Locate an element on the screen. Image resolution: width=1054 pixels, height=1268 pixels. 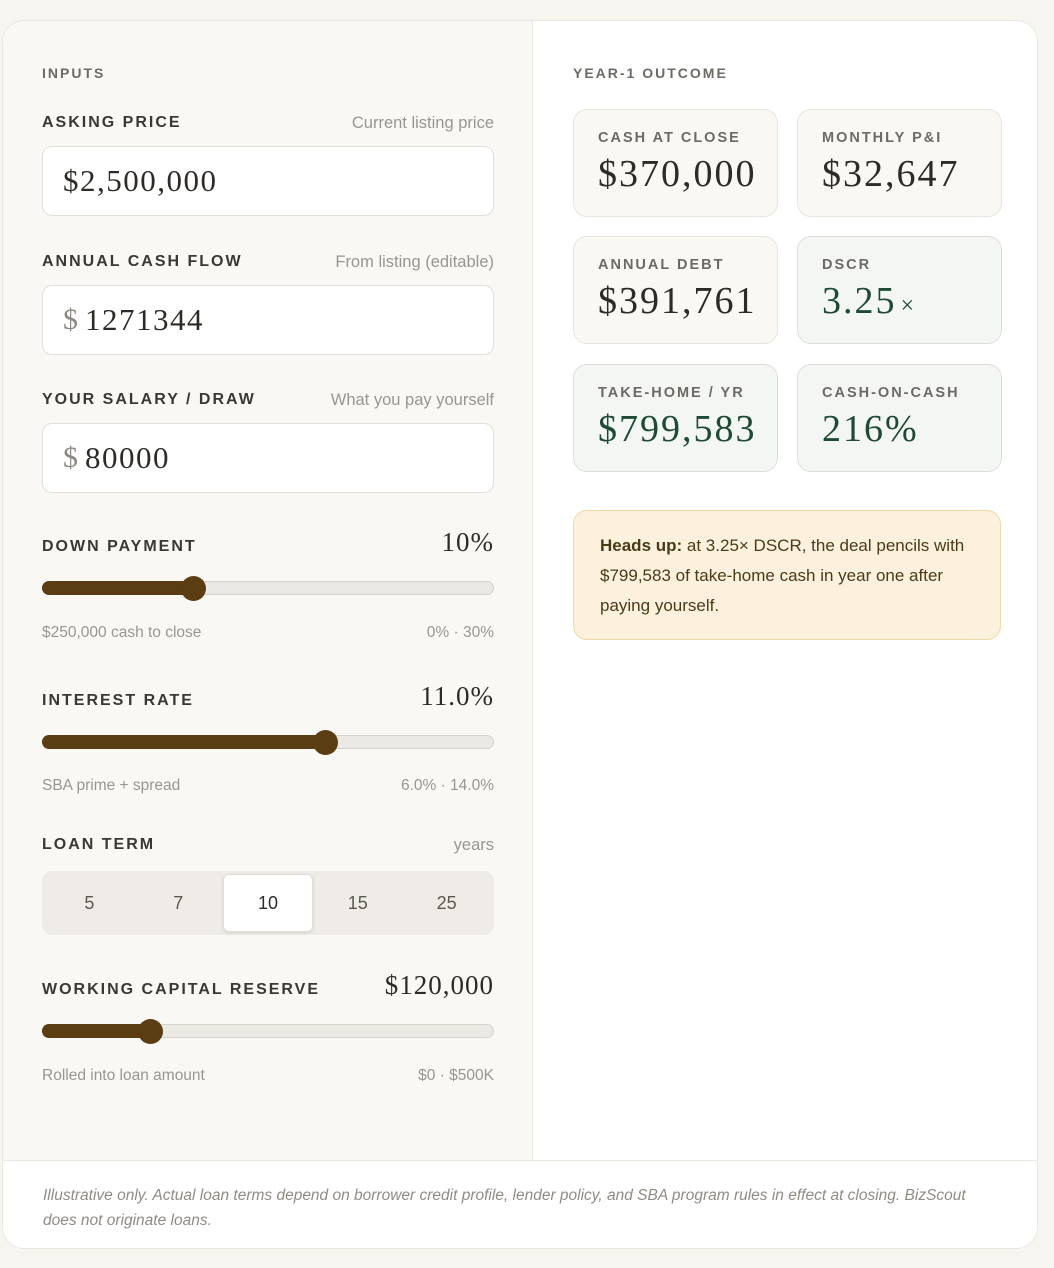
interest-rate-label: INTEREST RATE is located at coordinates (118, 700).